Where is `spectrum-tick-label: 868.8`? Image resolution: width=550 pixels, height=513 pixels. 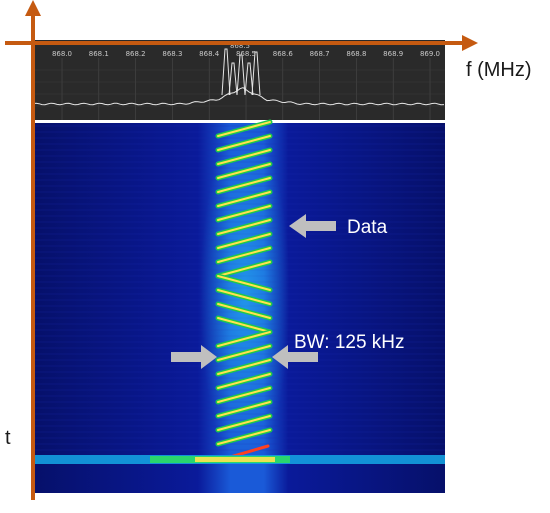
spectrum-tick-label: 868.8 is located at coordinates (356, 54).